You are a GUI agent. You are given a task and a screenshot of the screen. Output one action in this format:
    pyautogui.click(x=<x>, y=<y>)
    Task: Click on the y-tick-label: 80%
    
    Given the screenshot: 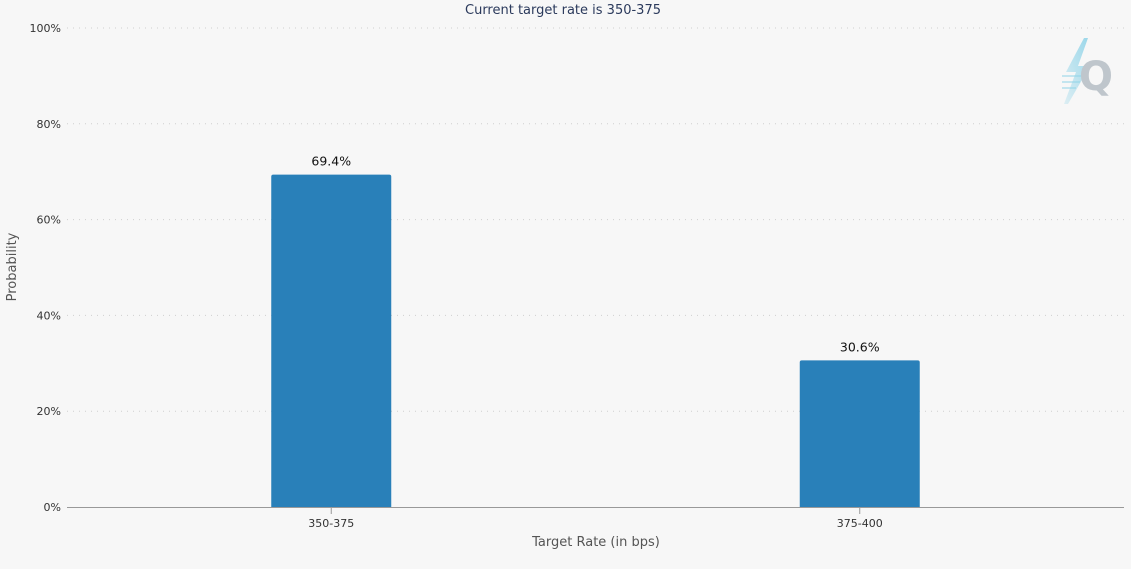 What is the action you would take?
    pyautogui.click(x=49, y=124)
    